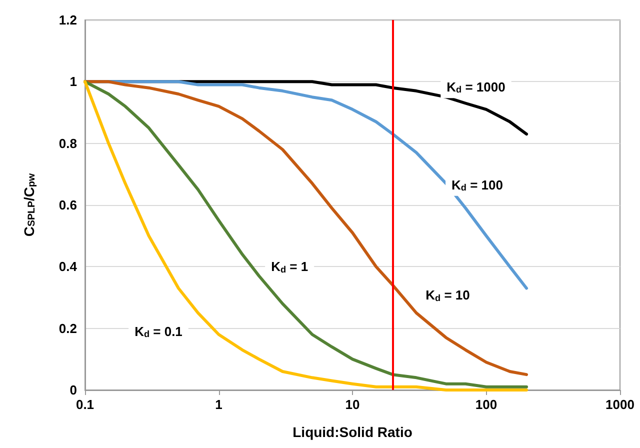 Image resolution: width=640 pixels, height=448 pixels. I want to click on x-tick-label: 100, so click(486, 404).